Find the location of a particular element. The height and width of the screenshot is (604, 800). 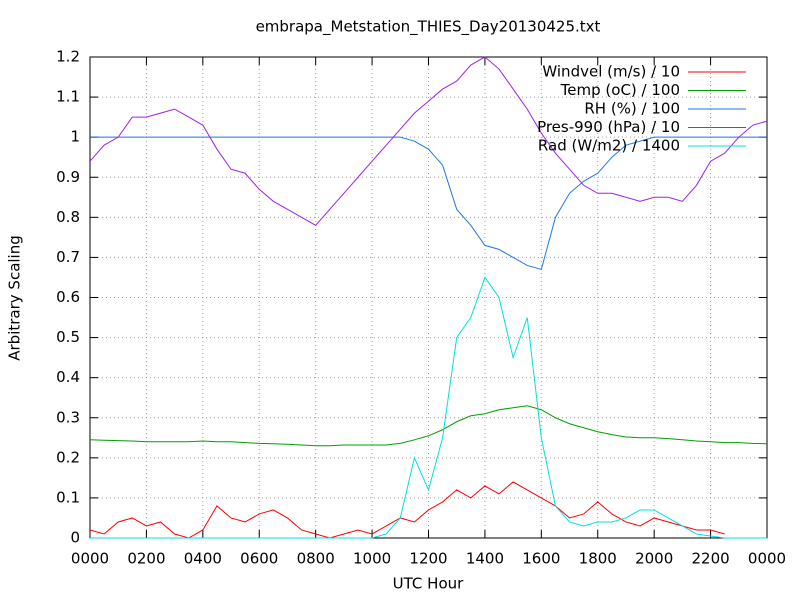

y-tick-label: 0.9 is located at coordinates (68, 177).